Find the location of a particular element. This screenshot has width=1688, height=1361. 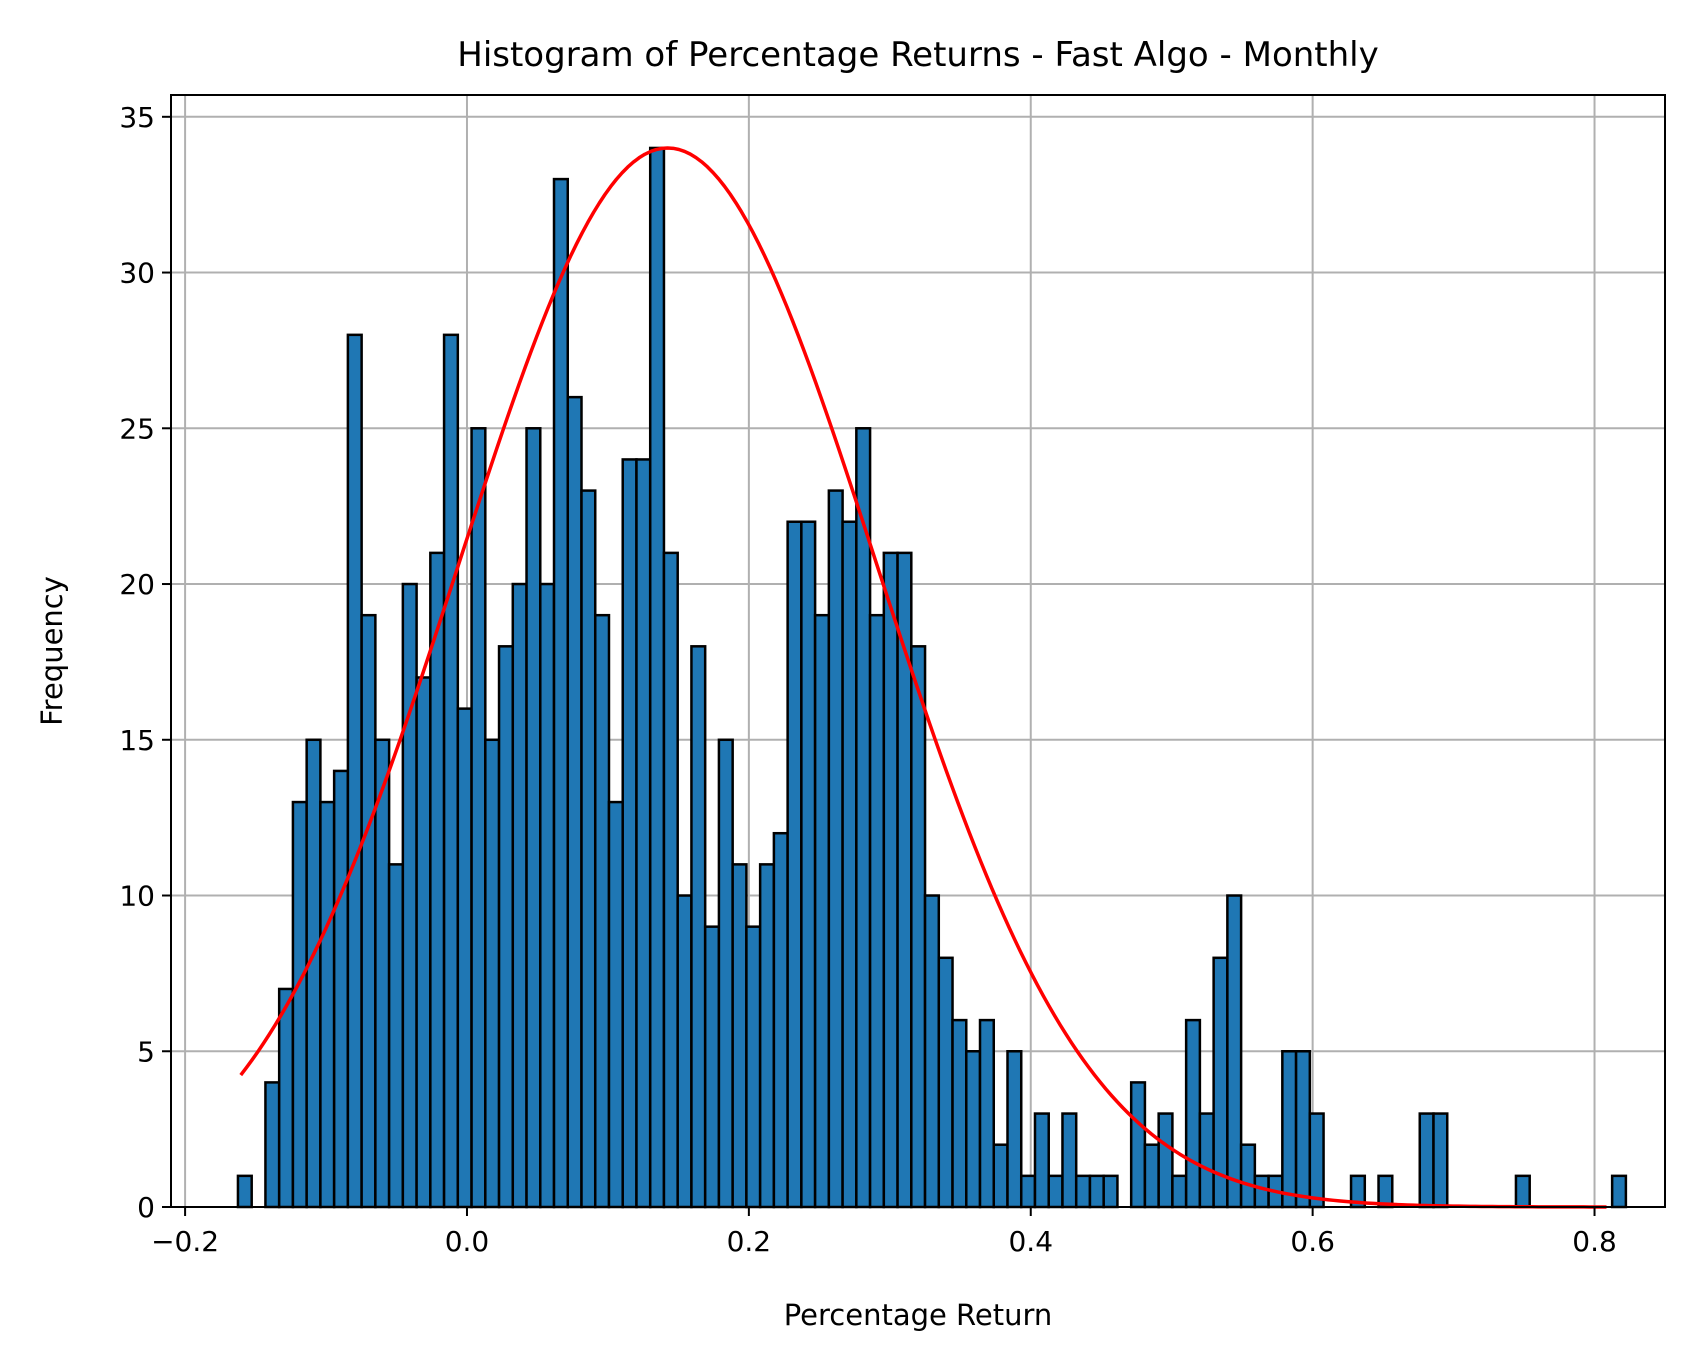

x-tick-label: −0.2 is located at coordinates (185, 1241).